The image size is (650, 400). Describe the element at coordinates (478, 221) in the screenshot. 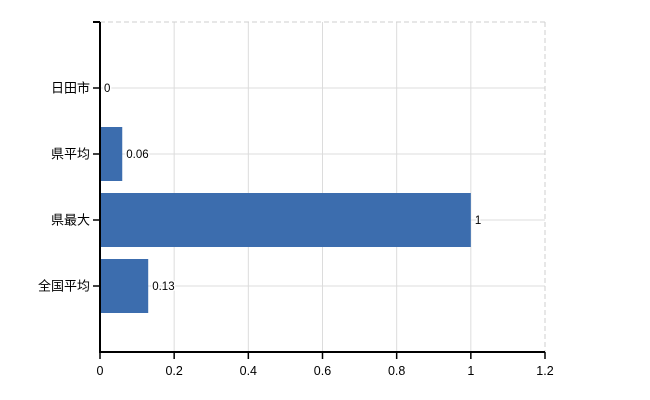

I see `value-label: 1` at that location.